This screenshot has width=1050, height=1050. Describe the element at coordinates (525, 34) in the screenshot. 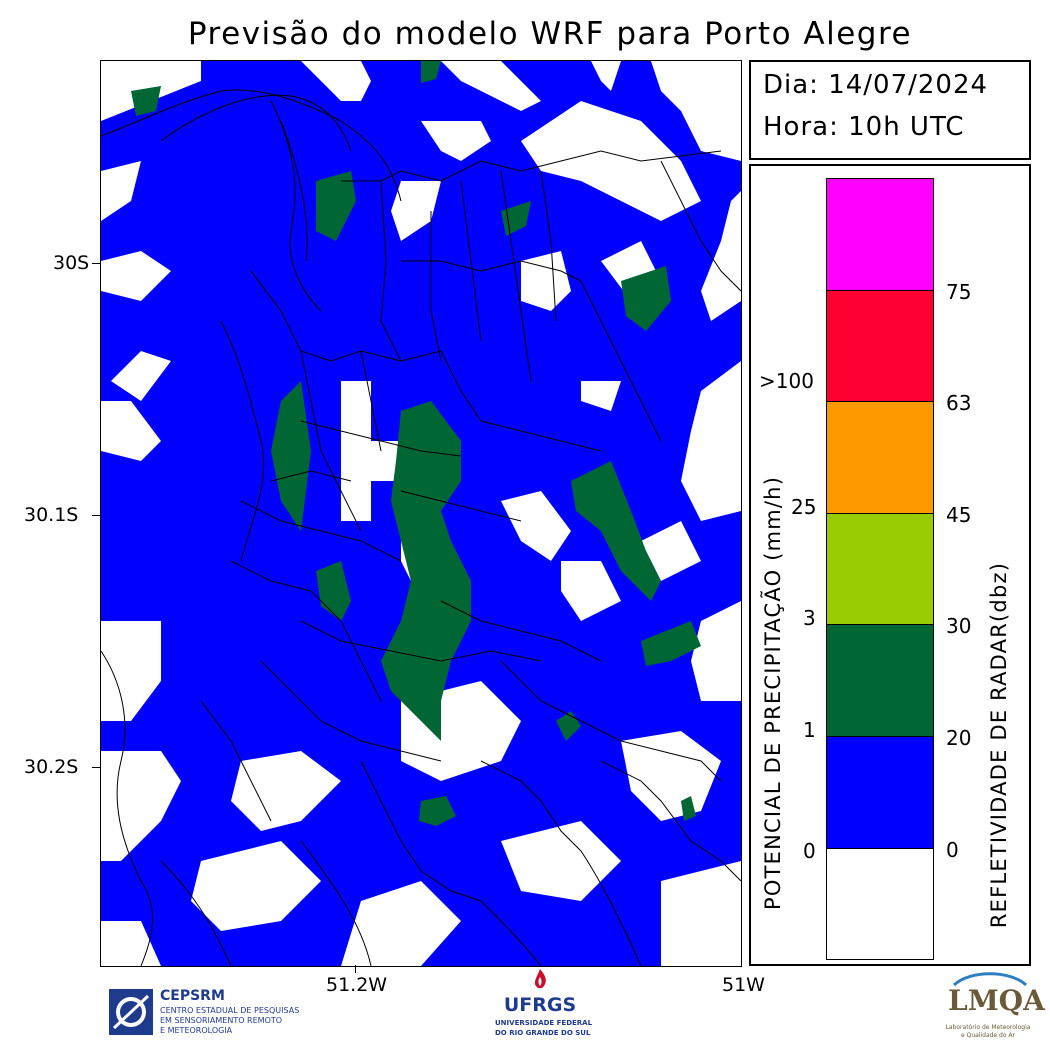

I see `map-title: Previsão do modelo WRF para Porto Alegre` at that location.